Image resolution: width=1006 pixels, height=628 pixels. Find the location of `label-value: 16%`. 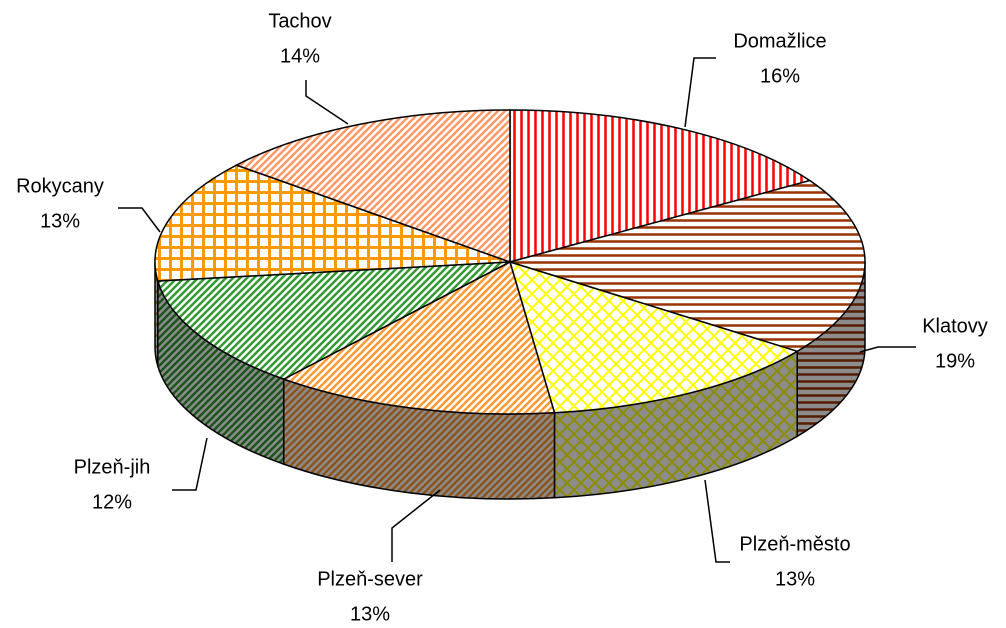

label-value: 16% is located at coordinates (780, 76).